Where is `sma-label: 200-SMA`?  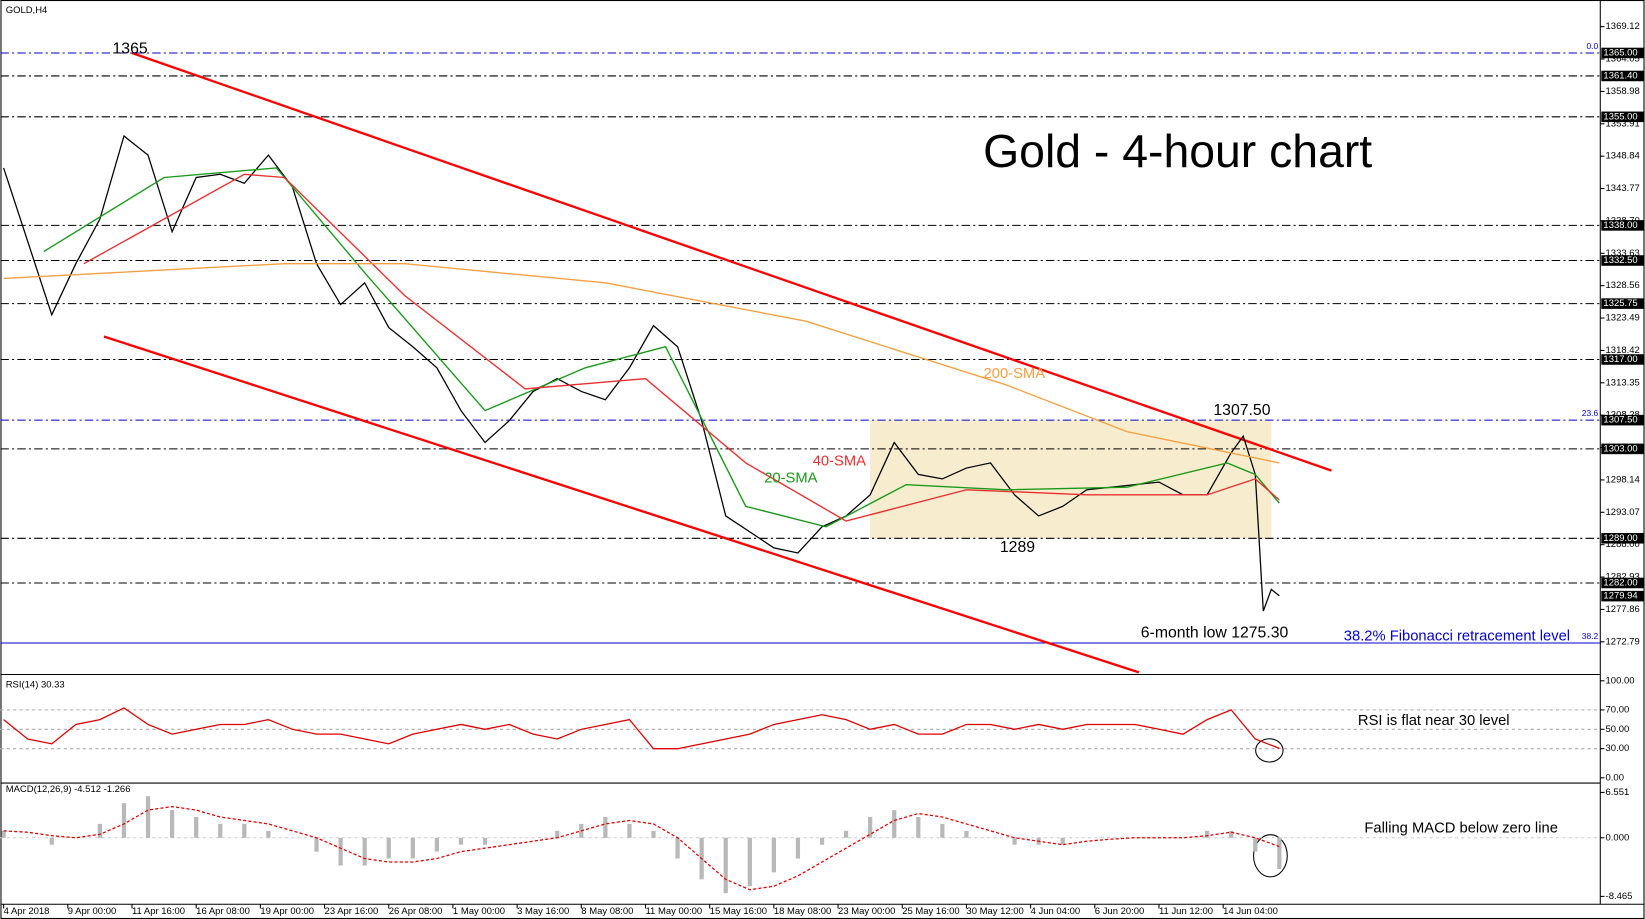 sma-label: 200-SMA is located at coordinates (1015, 374).